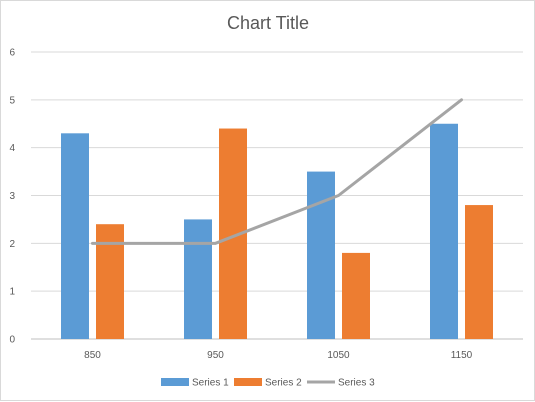 This screenshot has width=535, height=402. Describe the element at coordinates (12, 340) in the screenshot. I see `y-tick-label: 0` at that location.